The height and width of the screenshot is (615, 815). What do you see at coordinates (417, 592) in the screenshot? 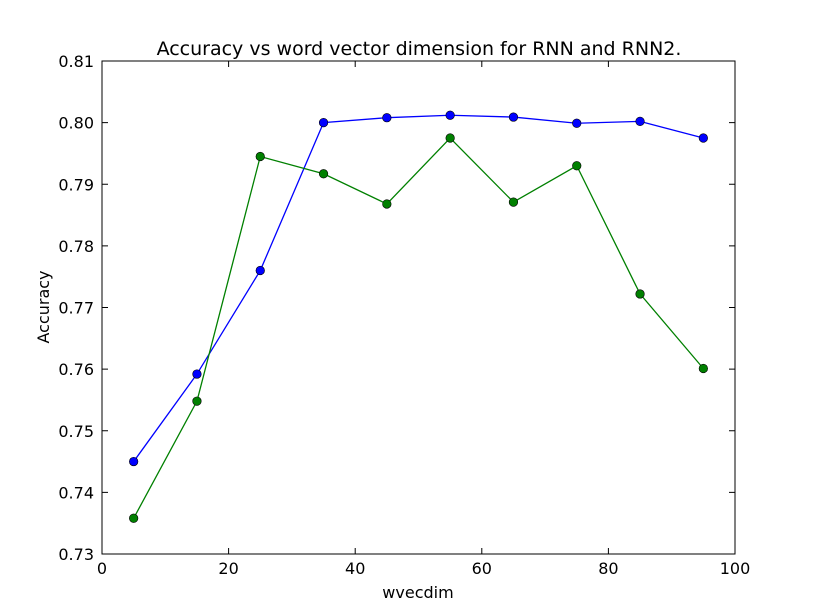
I see `x-axis-title: wvecdim` at bounding box center [417, 592].